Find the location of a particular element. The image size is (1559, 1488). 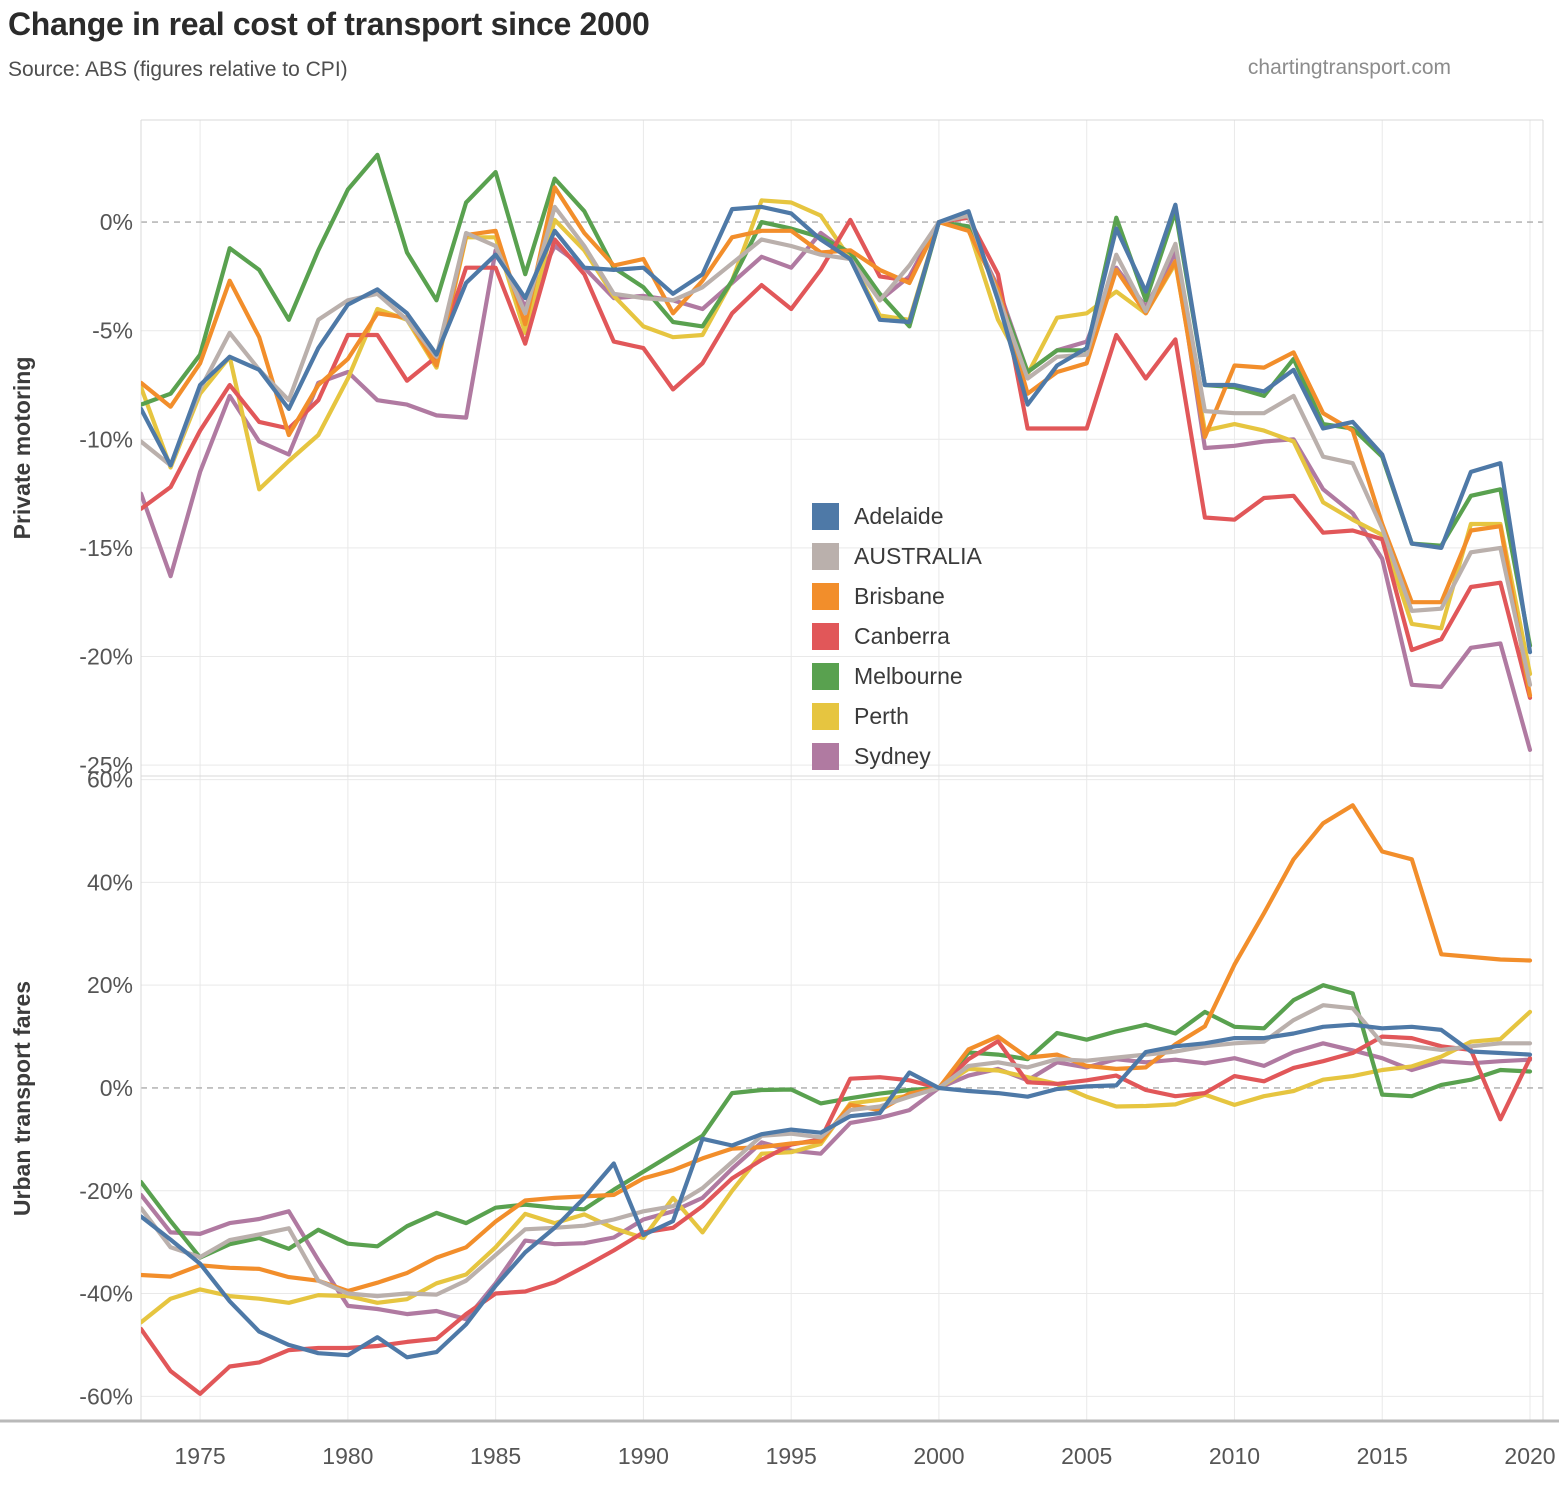

legend-item-australia: AUSTRALIA is located at coordinates (897, 556).